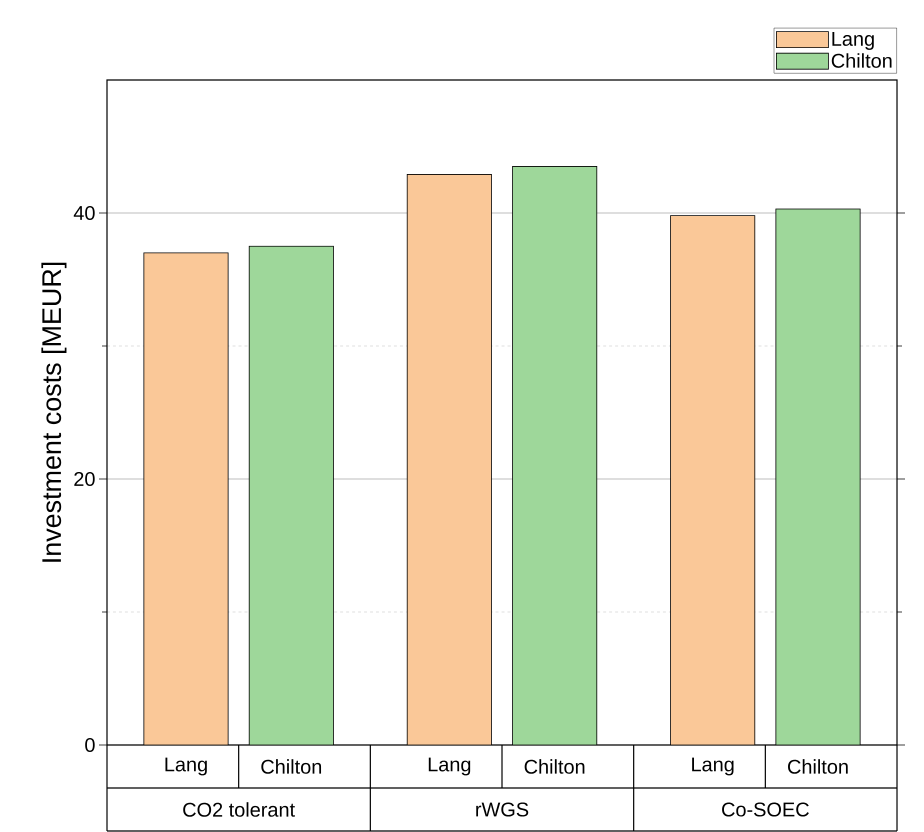 This screenshot has width=924, height=832. Describe the element at coordinates (90, 745) in the screenshot. I see `y-tick-label: 0` at that location.